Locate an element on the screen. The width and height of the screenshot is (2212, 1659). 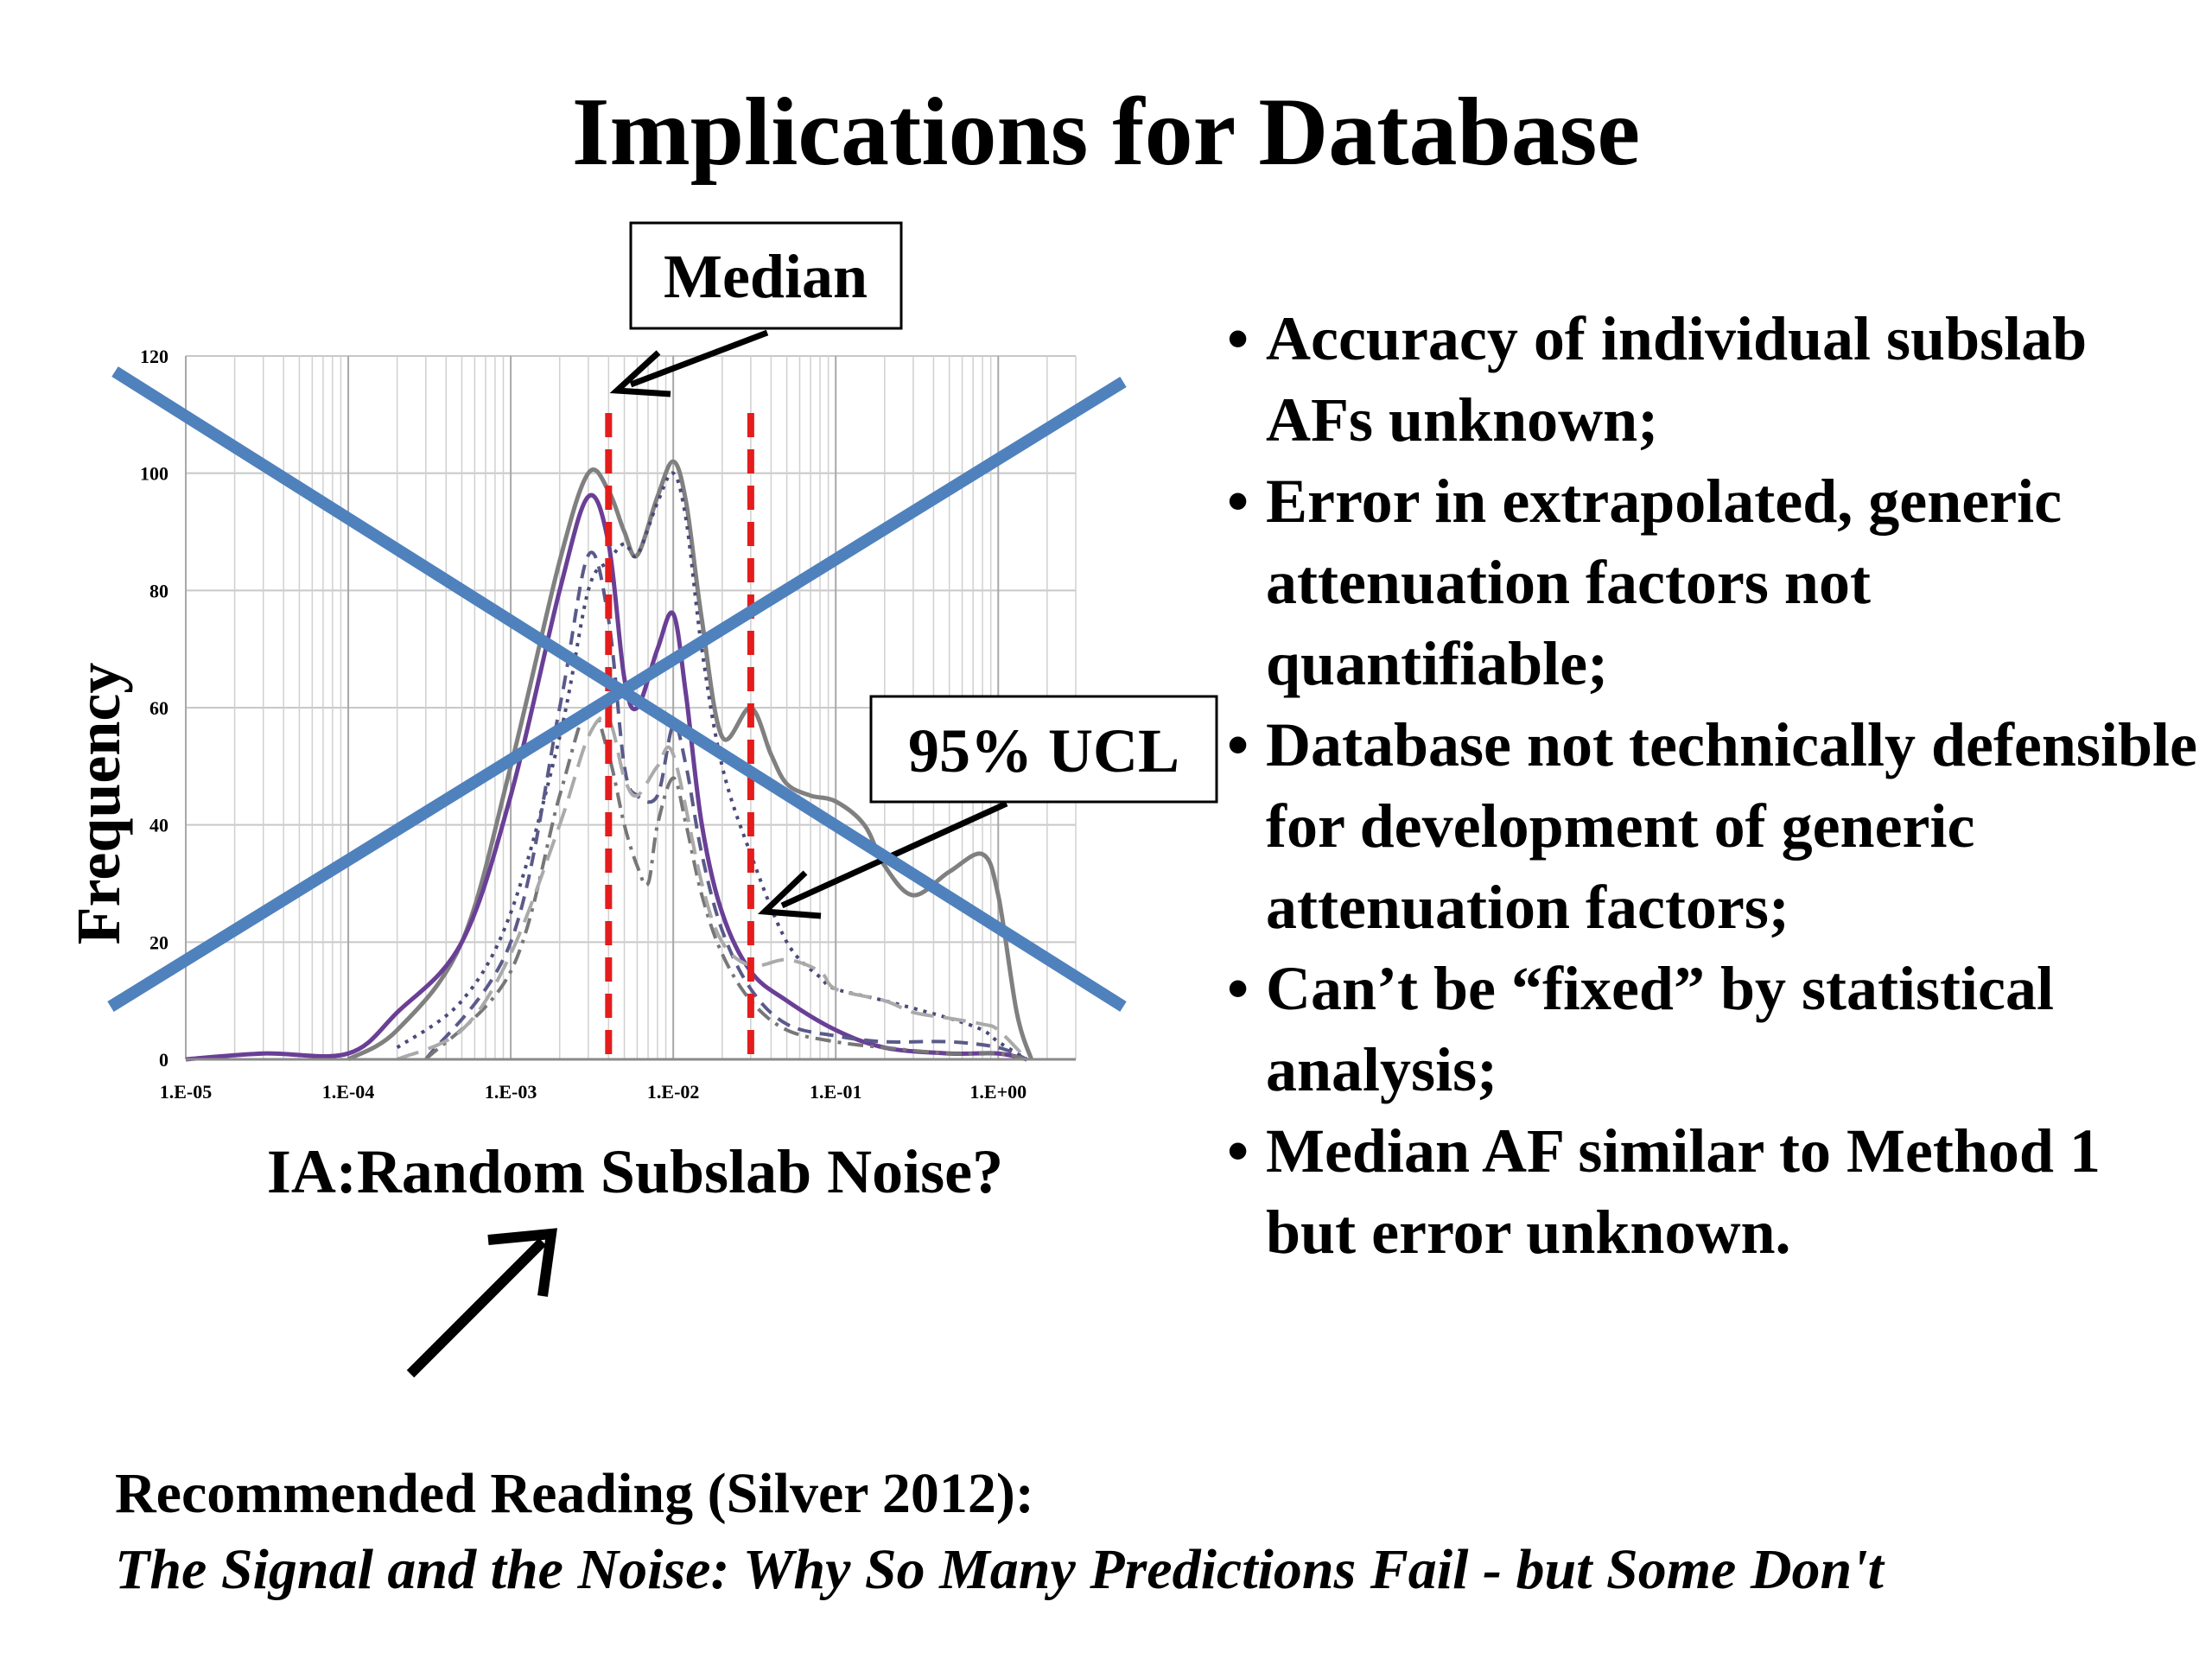
y-axis-label: Frequency is located at coordinates (98, 804).